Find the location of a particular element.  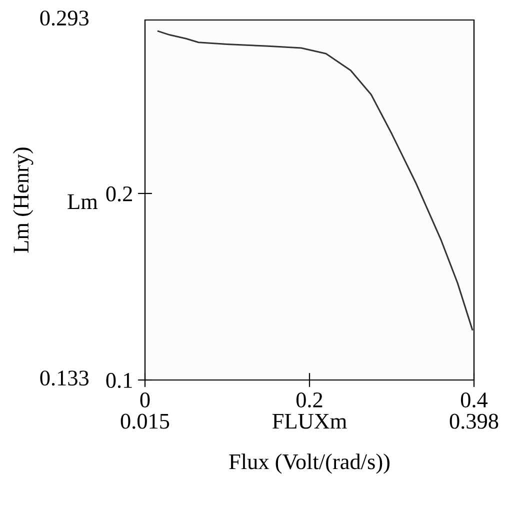

text: 0.293 is located at coordinates (64, 18).